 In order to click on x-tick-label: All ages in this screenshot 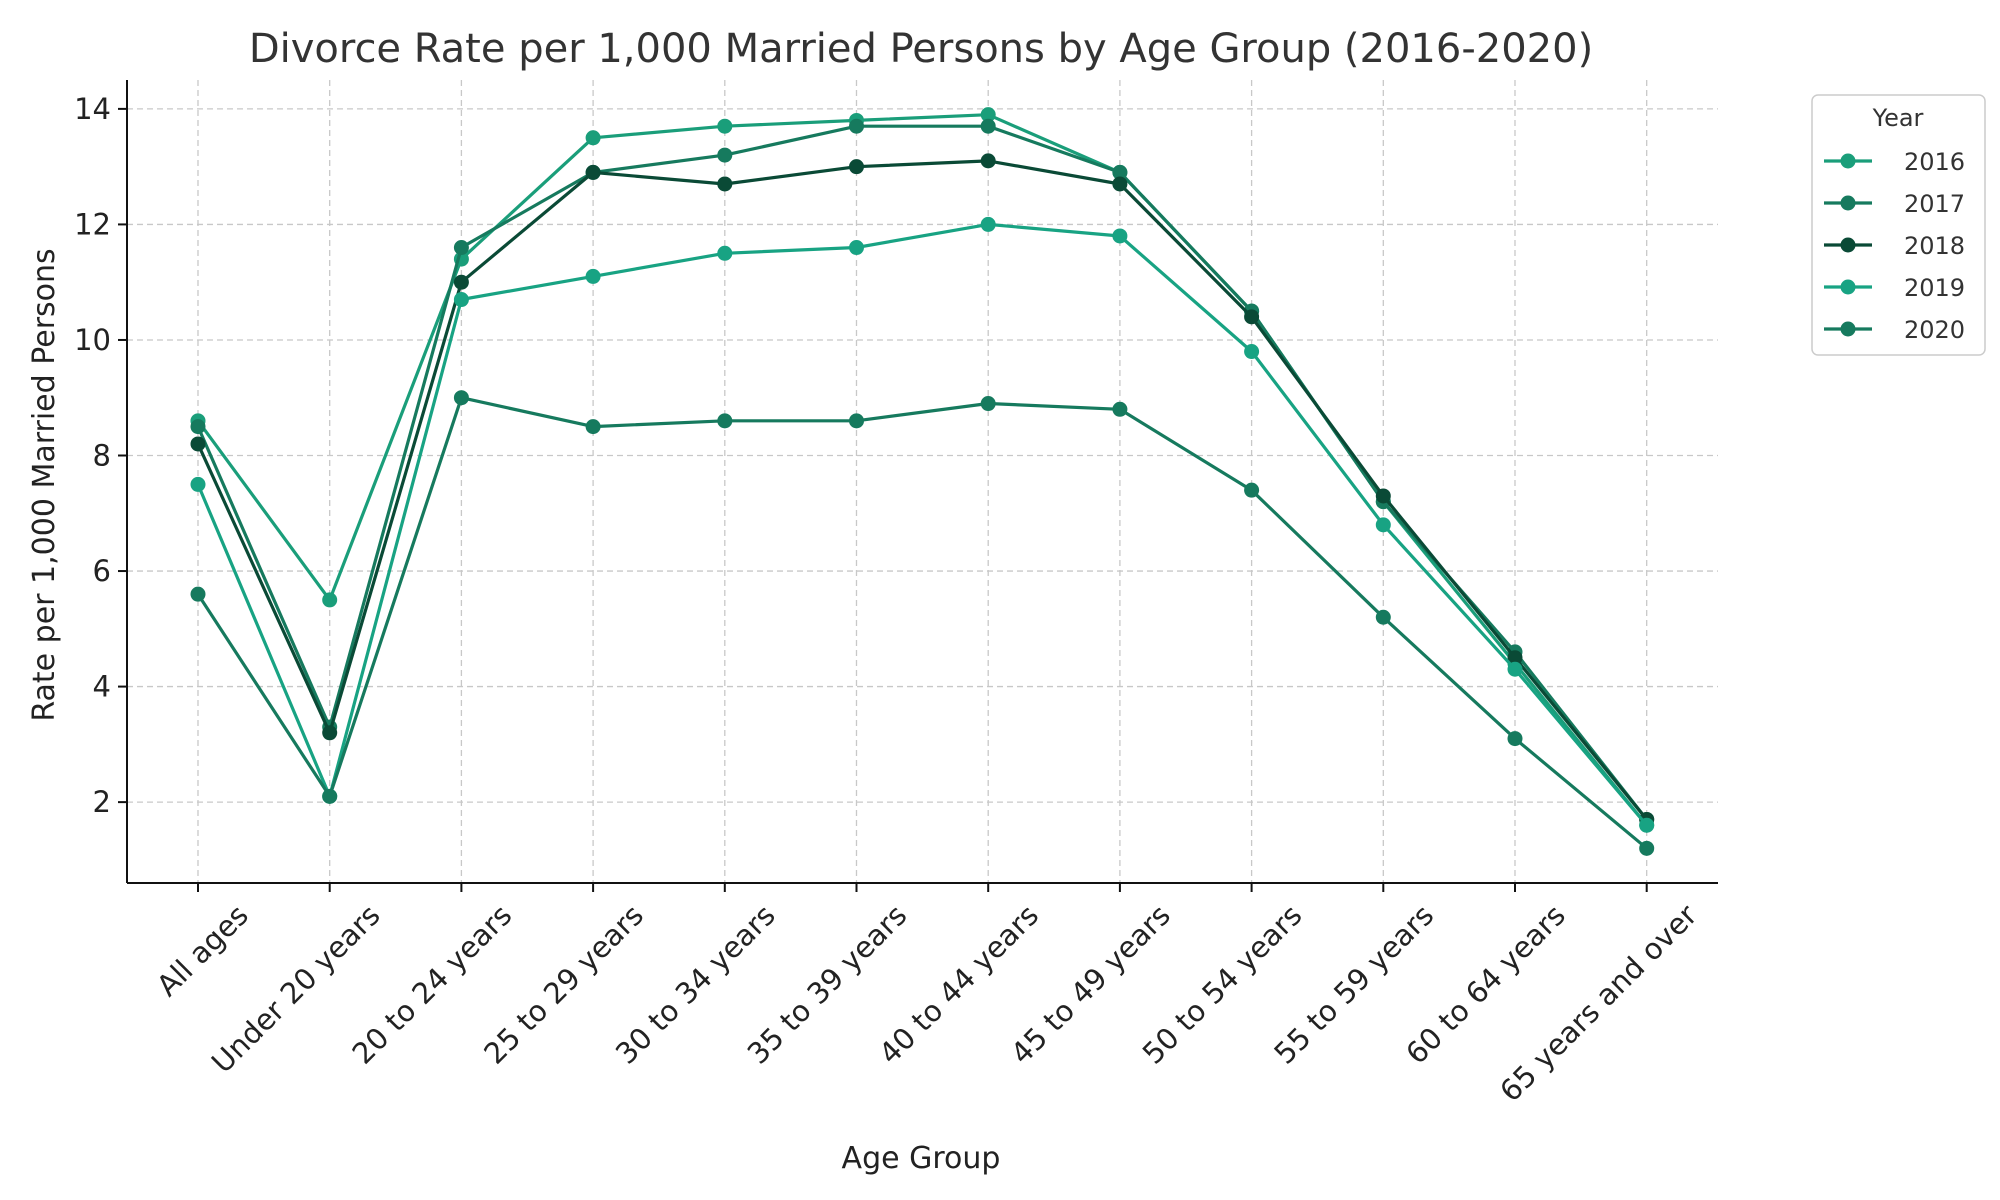, I will do `click(202, 950)`.